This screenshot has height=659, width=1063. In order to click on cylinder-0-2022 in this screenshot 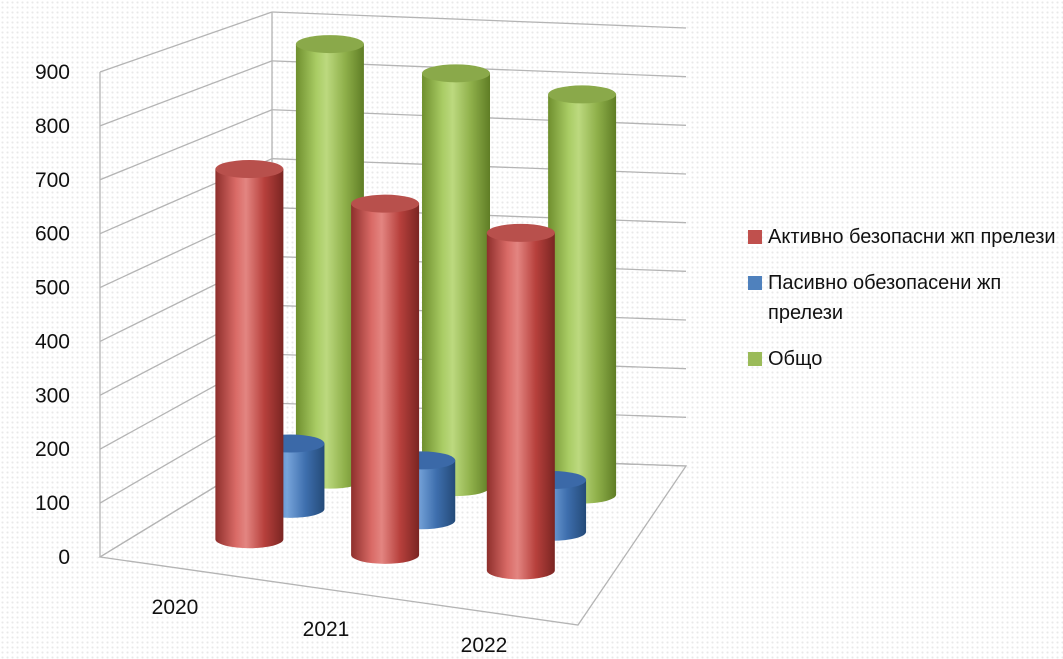, I will do `click(520, 401)`.